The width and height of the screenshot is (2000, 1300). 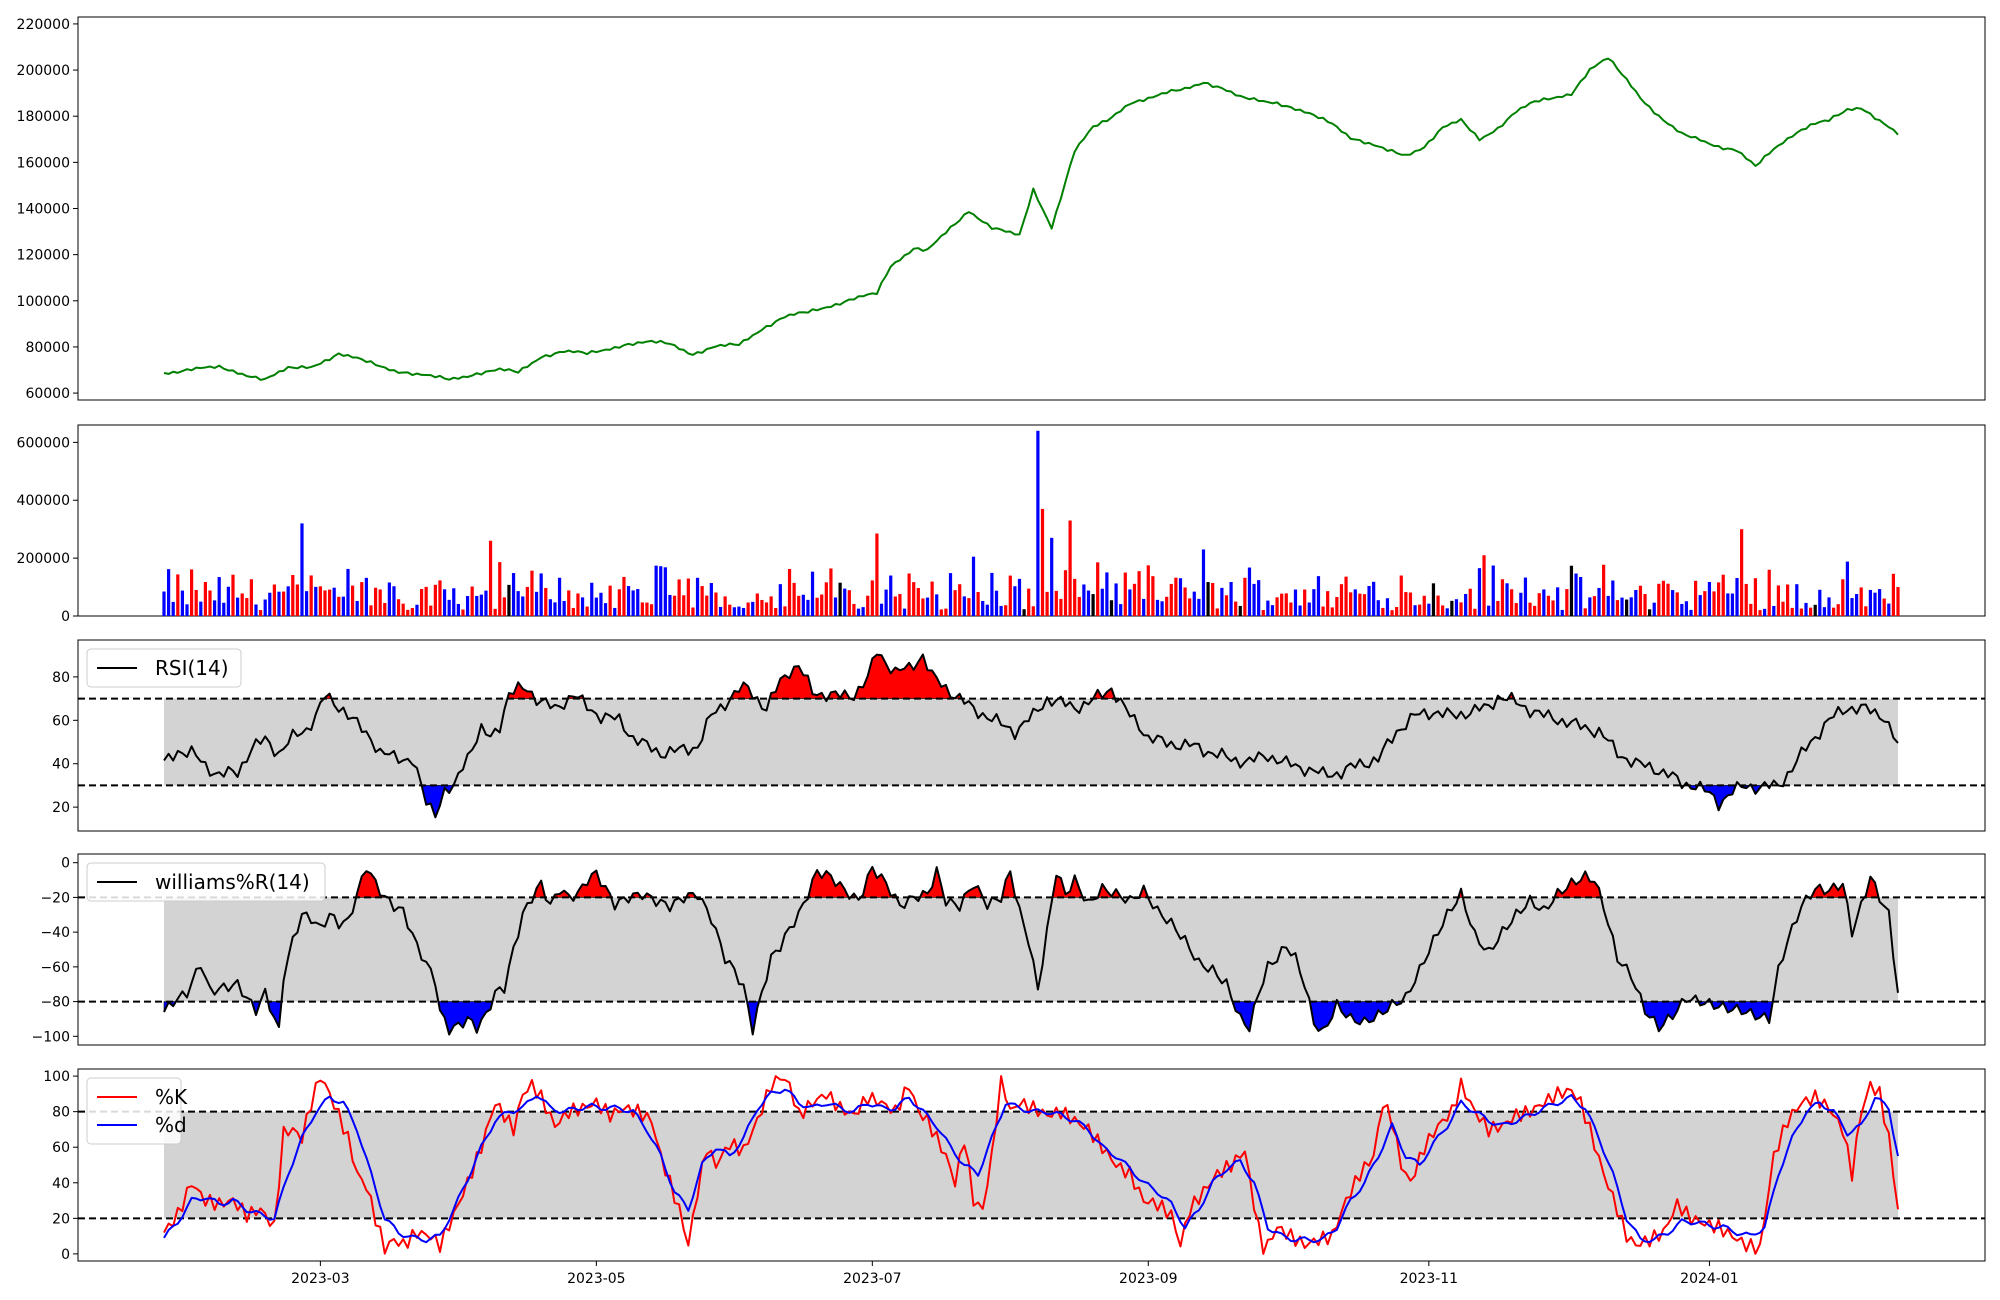 What do you see at coordinates (192, 668) in the screenshot?
I see `legend-label: RSI(14)` at bounding box center [192, 668].